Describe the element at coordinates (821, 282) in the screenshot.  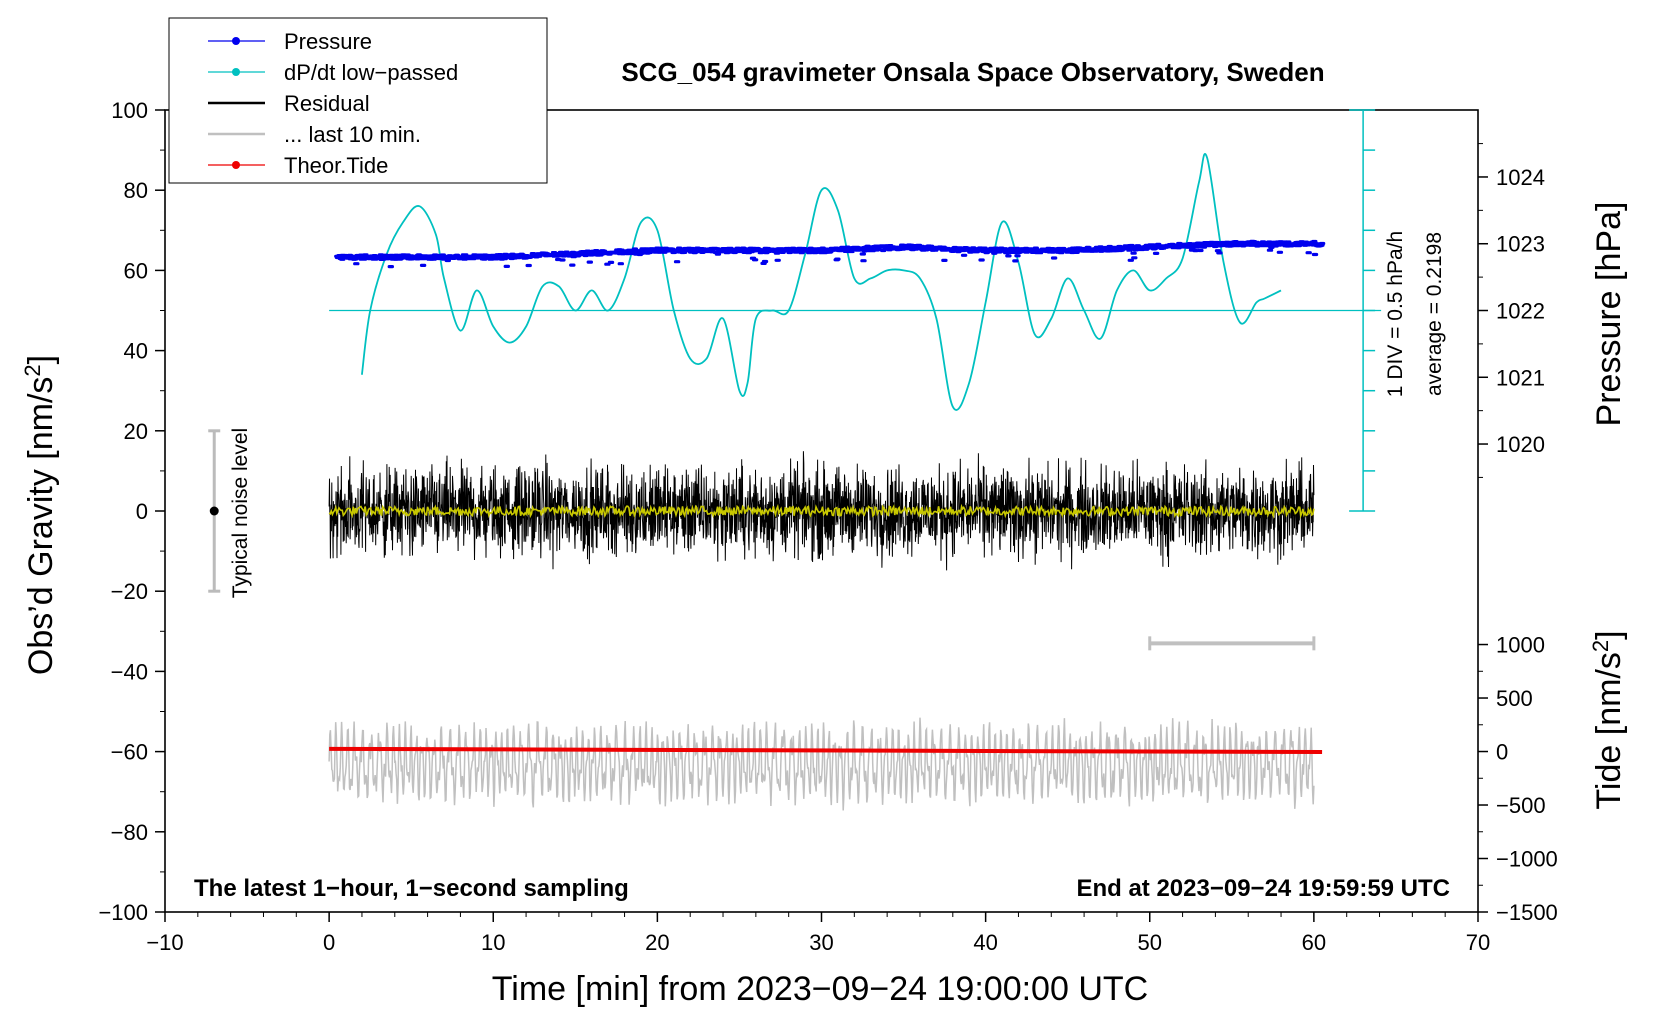
I see `dpdt-series` at that location.